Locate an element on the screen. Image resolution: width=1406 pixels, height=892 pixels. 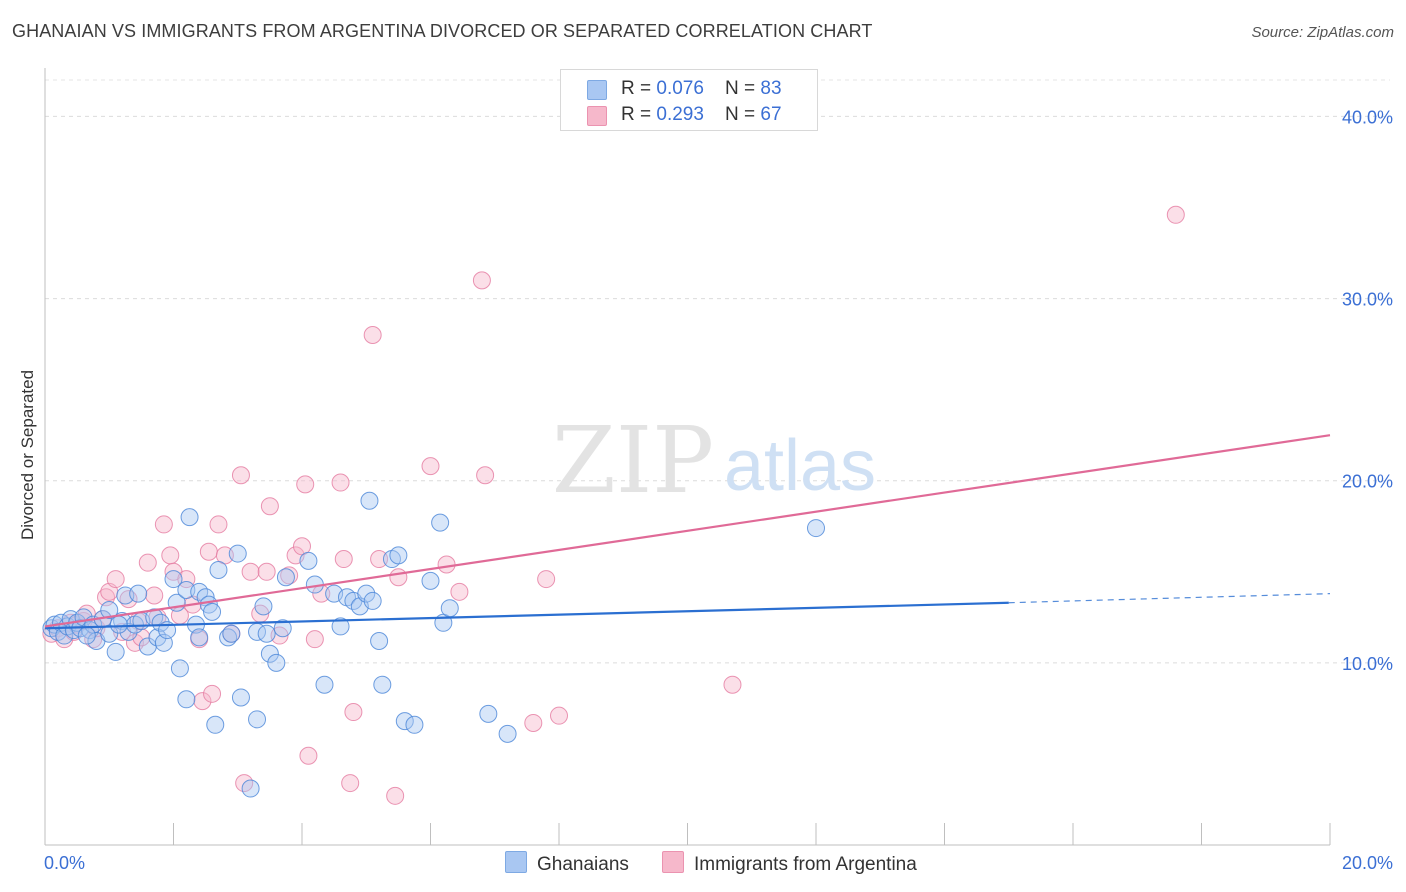
y-axis-label: Divorced or Separated is located at coordinates (27, 455).